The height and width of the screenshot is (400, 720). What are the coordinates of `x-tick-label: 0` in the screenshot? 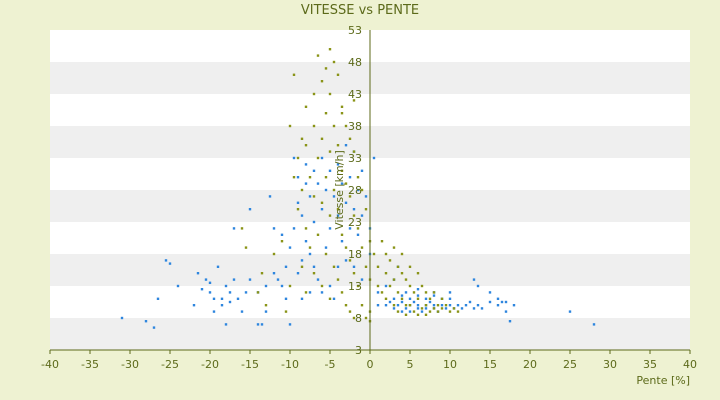 It's located at (370, 364).